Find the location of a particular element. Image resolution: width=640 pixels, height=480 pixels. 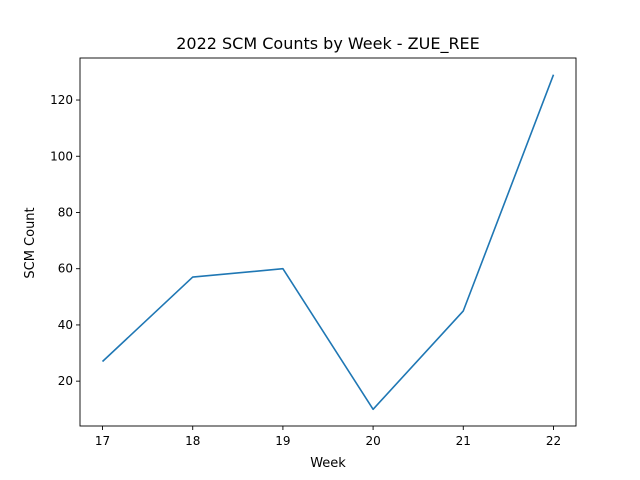

x-tick-label: 18 is located at coordinates (192, 441).